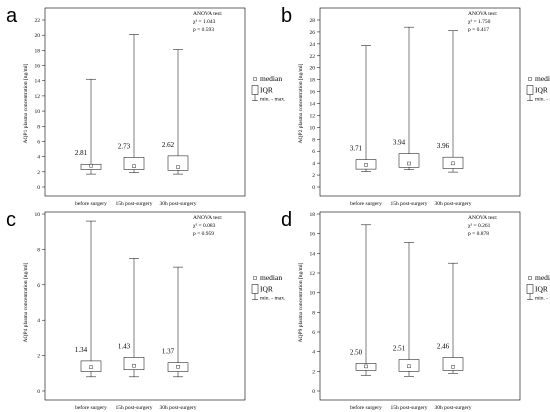 The image size is (550, 412). Describe the element at coordinates (11, 220) in the screenshot. I see `panel-letter: c` at that location.